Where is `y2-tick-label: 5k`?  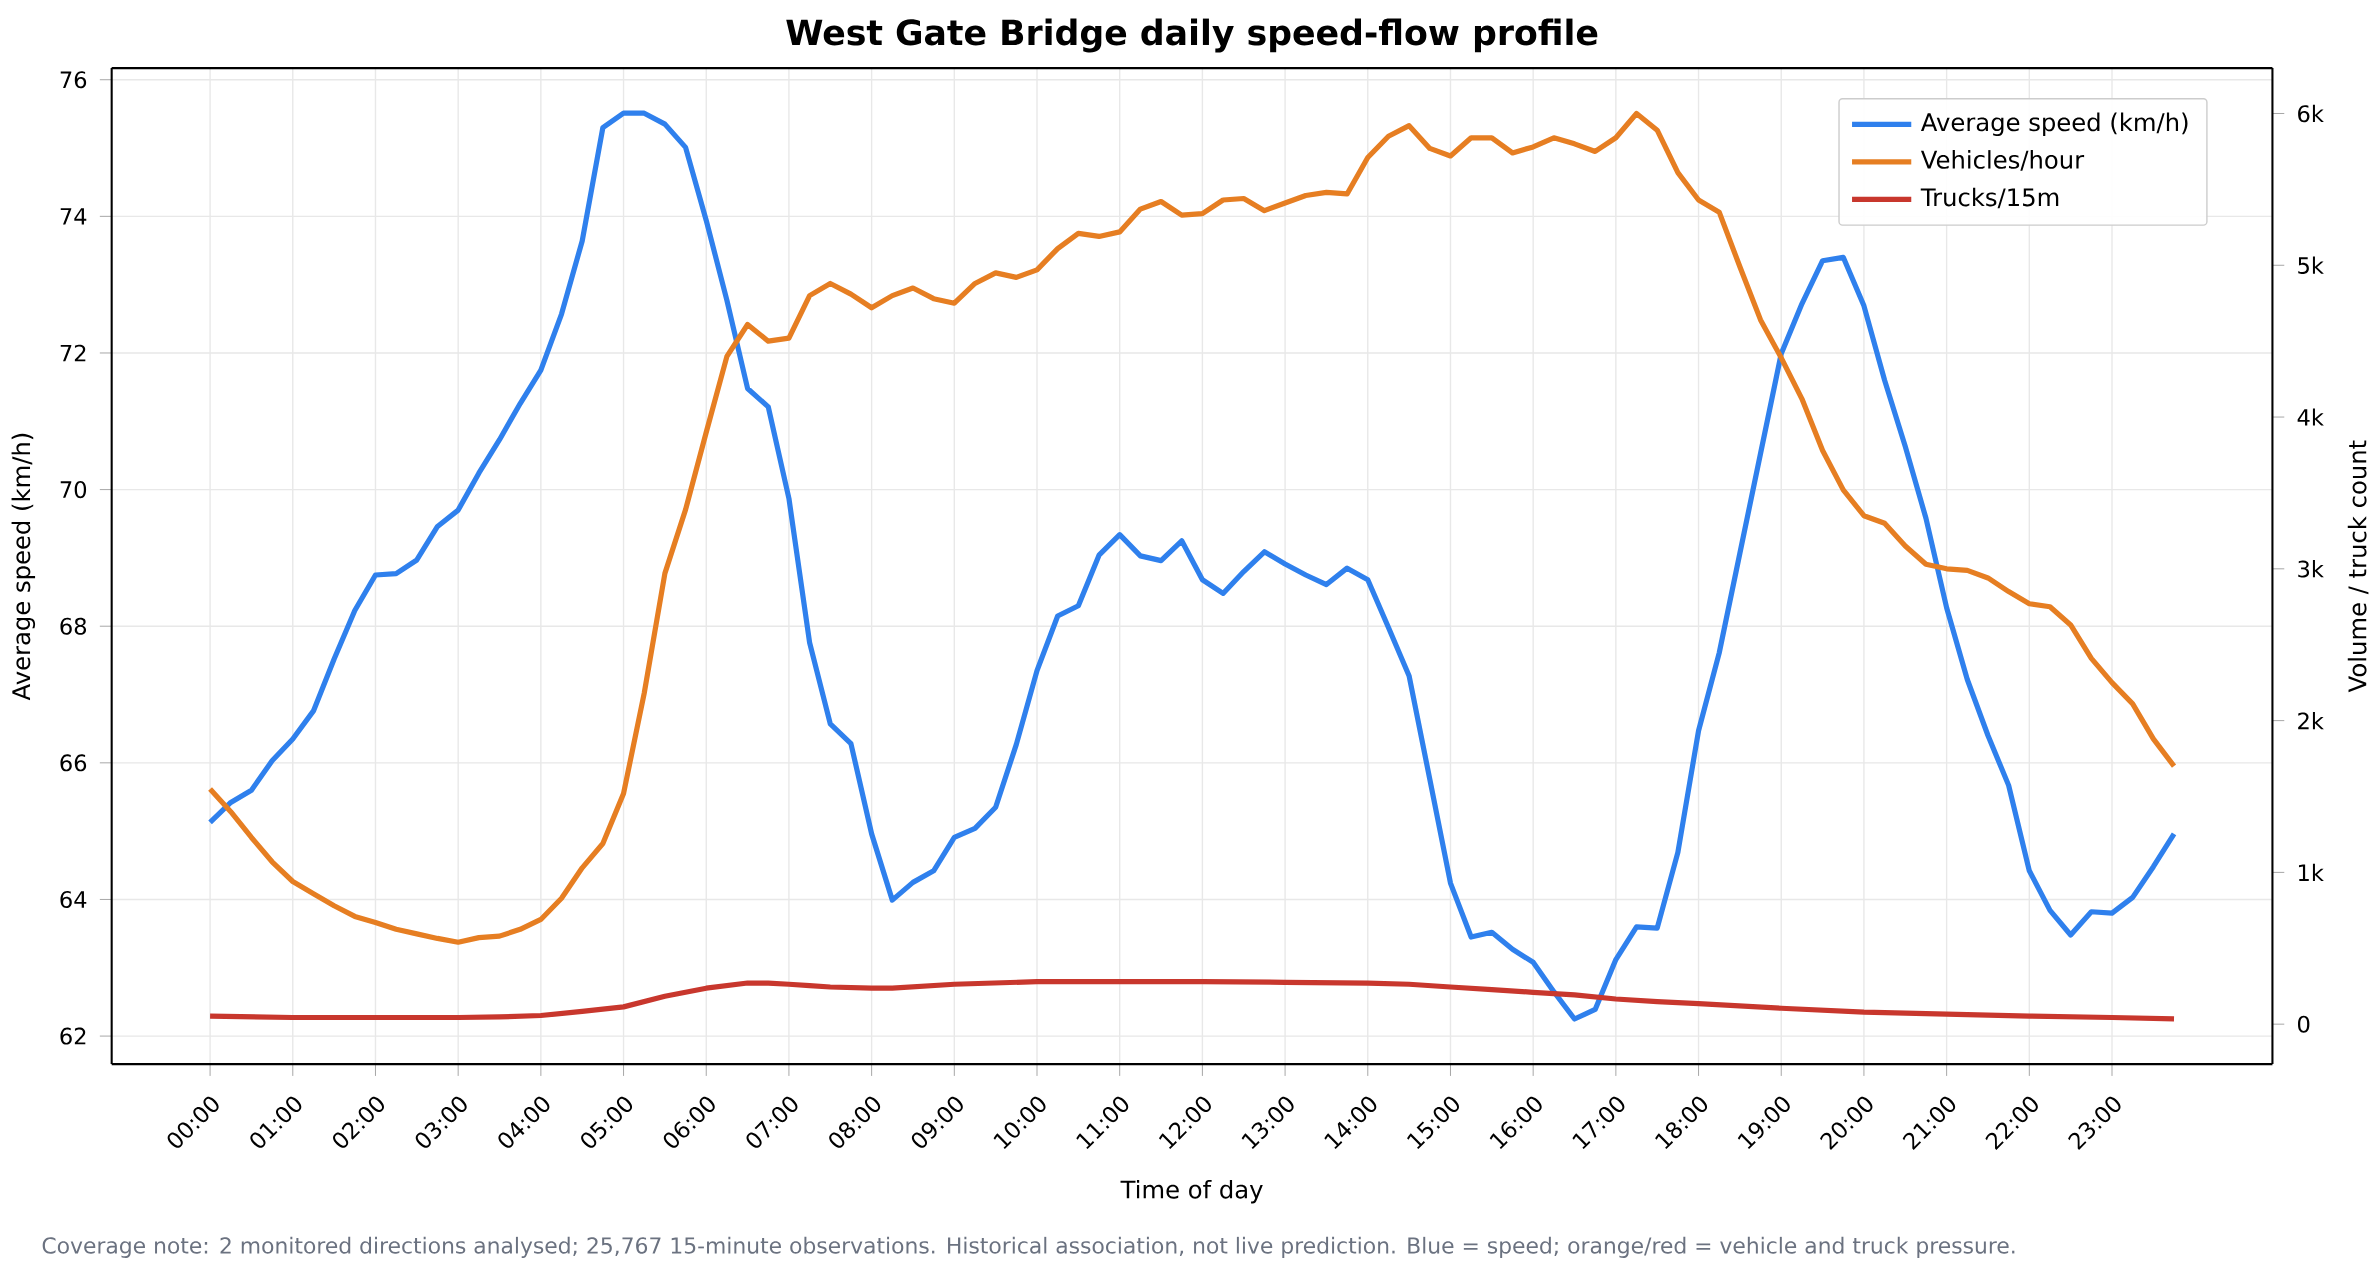 y2-tick-label: 5k is located at coordinates (2311, 265).